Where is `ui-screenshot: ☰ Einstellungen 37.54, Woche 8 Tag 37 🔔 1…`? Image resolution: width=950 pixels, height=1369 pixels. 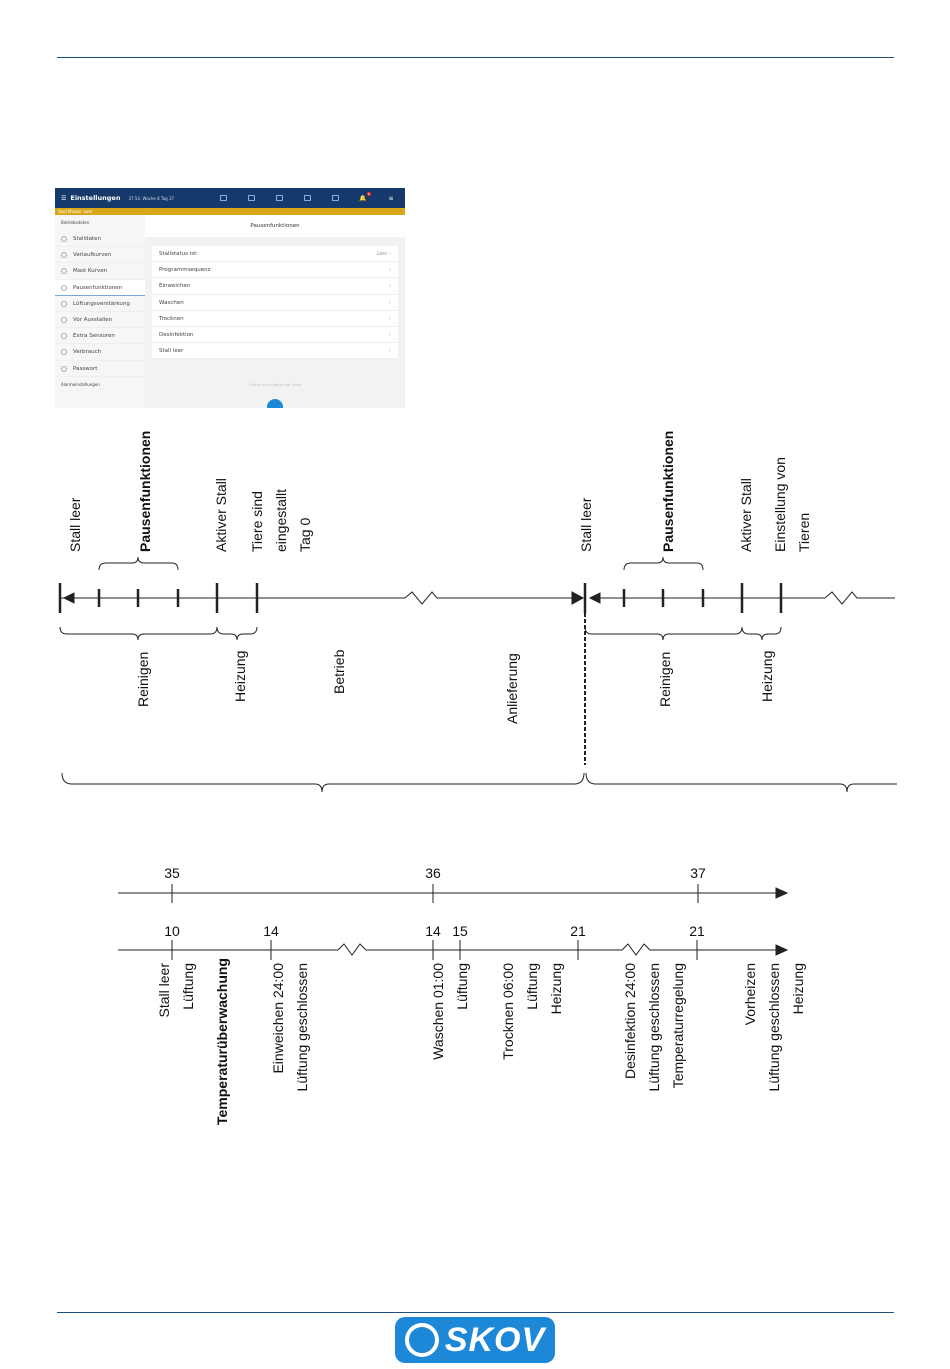
ui-screenshot: ☰ Einstellungen 37.54, Woche 8 Tag 37 🔔 1… is located at coordinates (230, 298).